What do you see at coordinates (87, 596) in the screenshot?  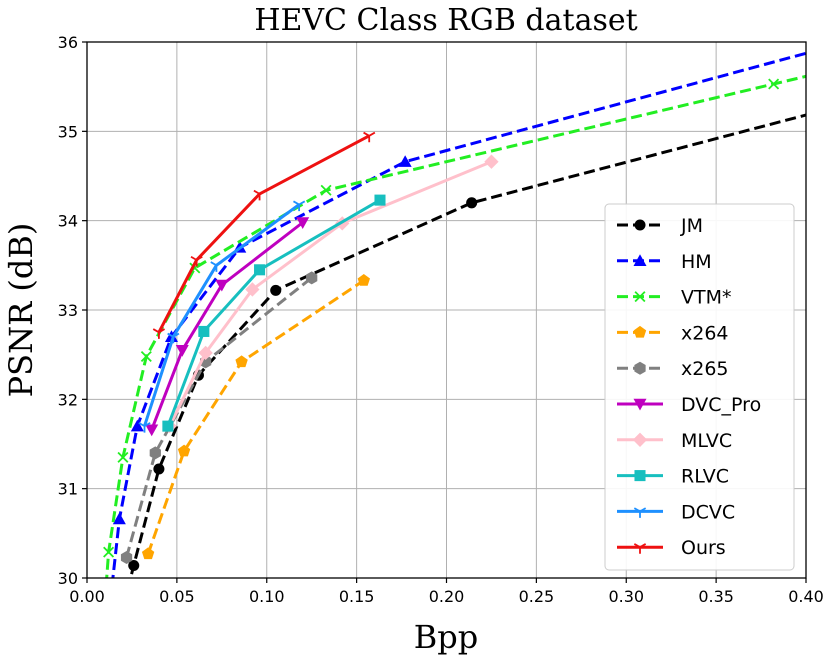 I see `x-tick-label: 0.00` at bounding box center [87, 596].